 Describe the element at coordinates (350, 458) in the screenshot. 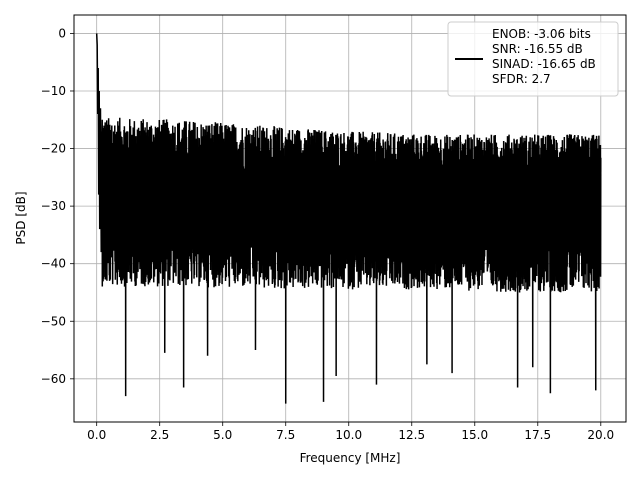

I see `x-axis-label: Frequency [MHz]` at that location.